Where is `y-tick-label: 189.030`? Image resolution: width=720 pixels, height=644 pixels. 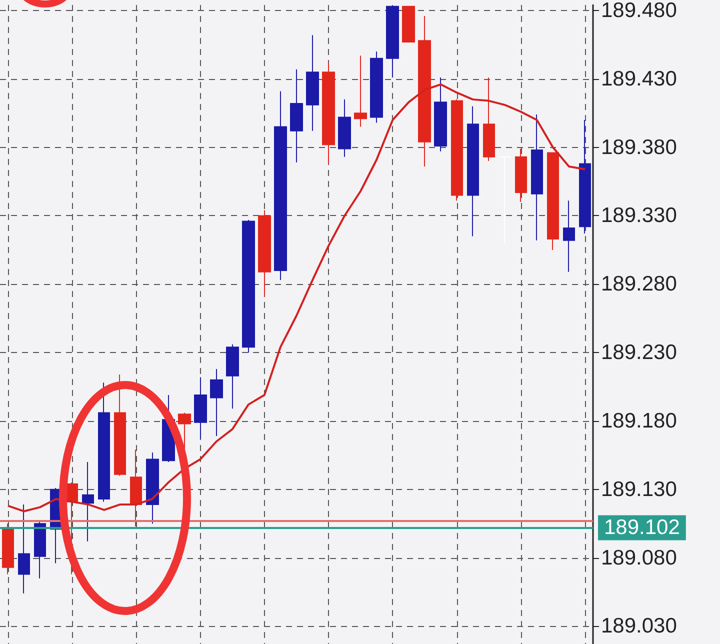
y-tick-label: 189.030 is located at coordinates (639, 626).